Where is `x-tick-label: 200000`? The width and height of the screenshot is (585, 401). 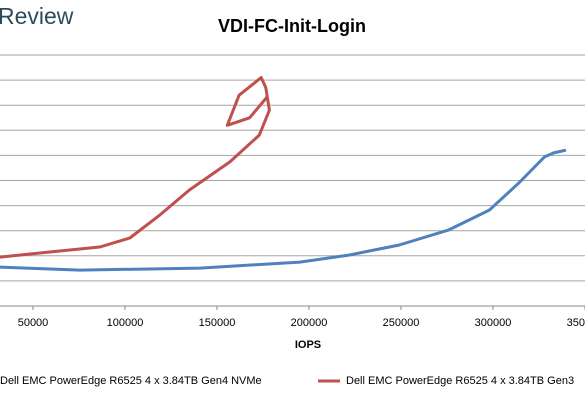 x-tick-label: 200000 is located at coordinates (309, 323).